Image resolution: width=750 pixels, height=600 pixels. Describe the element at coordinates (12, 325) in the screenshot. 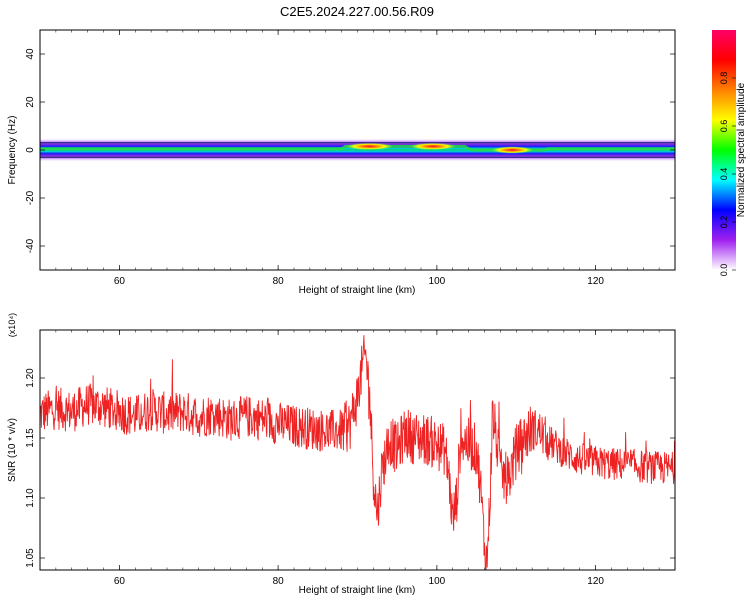

I see `snr-y-multiplier: (x10⁴)` at that location.